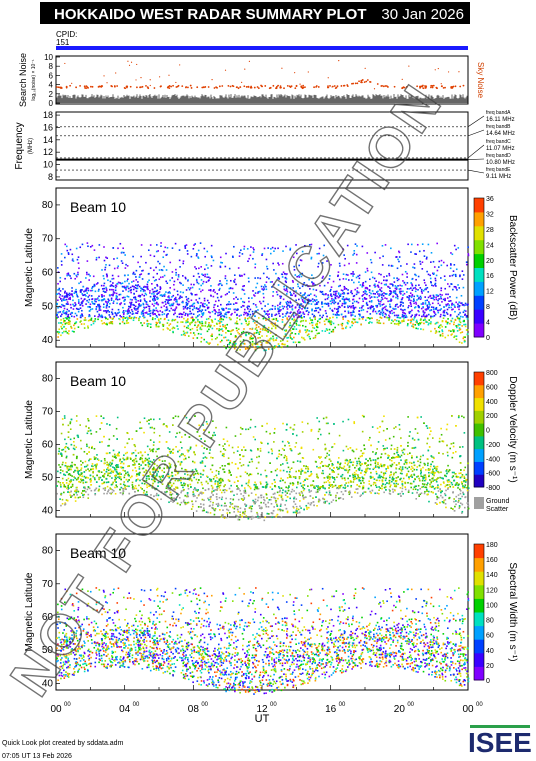 The image size is (536, 761). What do you see at coordinates (48, 127) in the screenshot?
I see `freq-tick-label: 16` at bounding box center [48, 127].